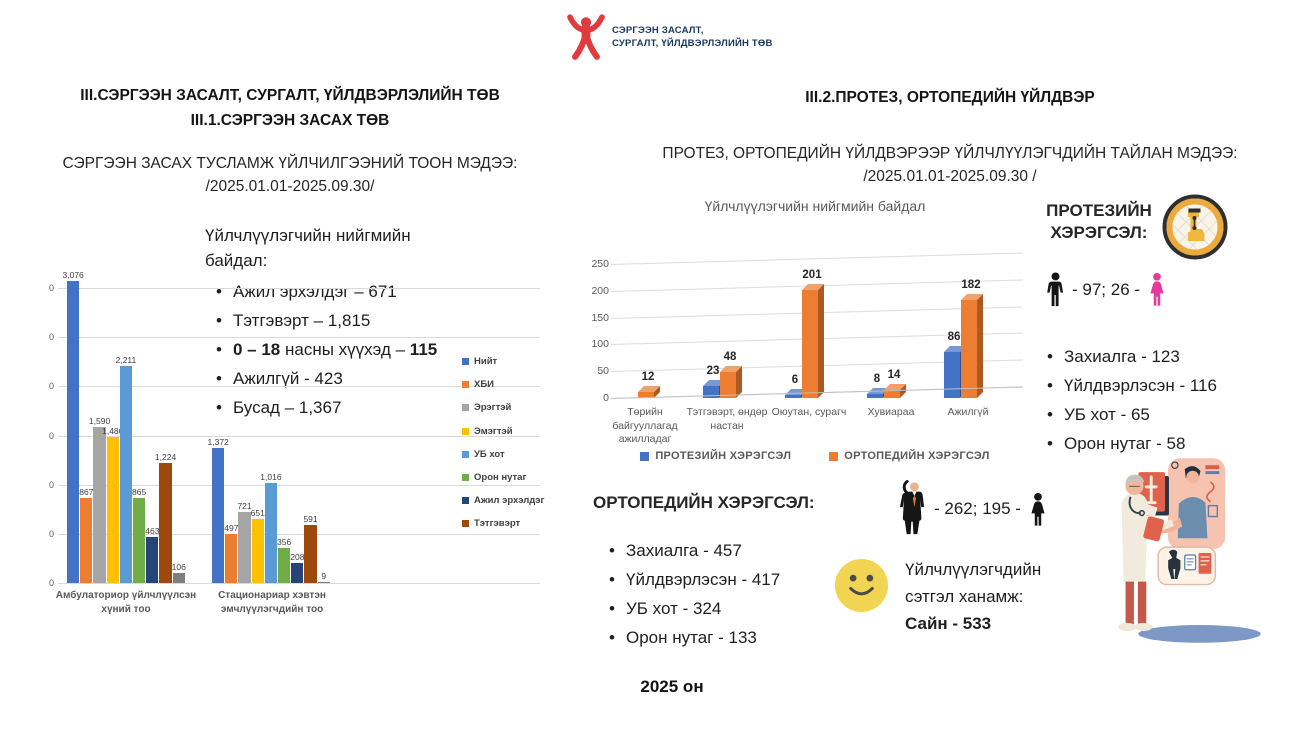  Describe the element at coordinates (290, 120) in the screenshot. I see `left-title-line2: III.1.СЭРГЭЭН ЗАСАХ ТӨВ` at that location.